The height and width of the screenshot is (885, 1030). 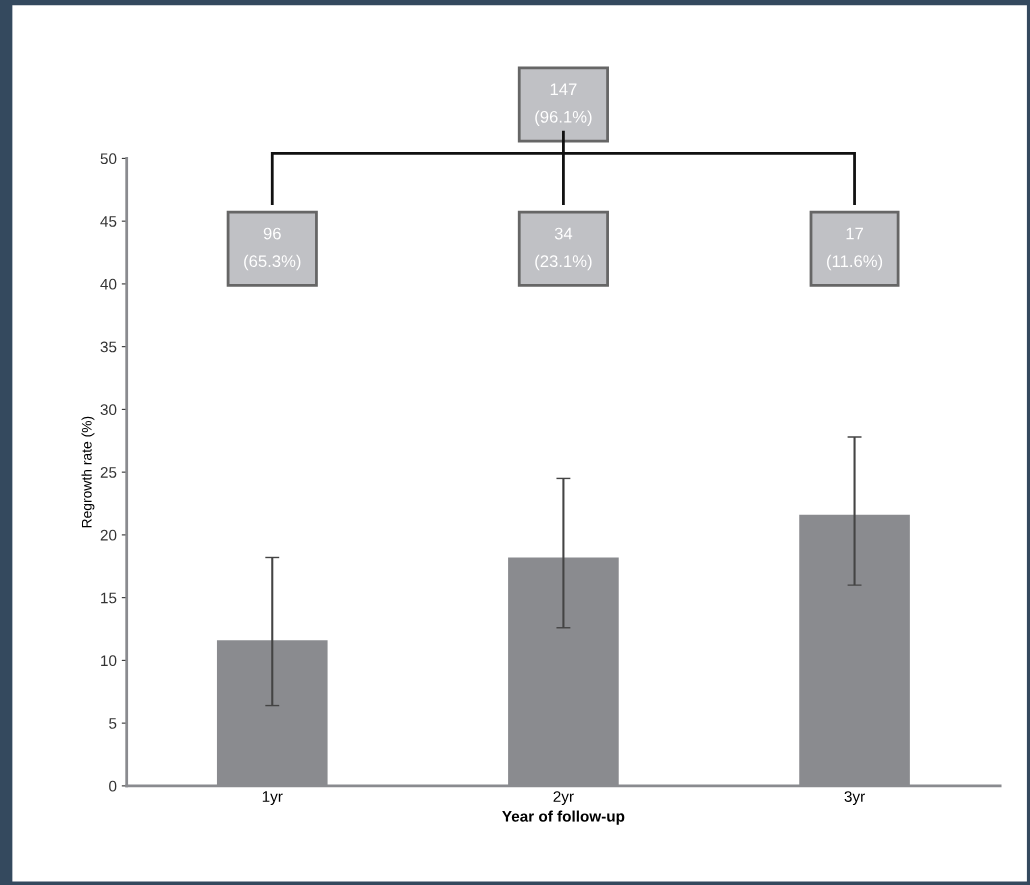 I want to click on x-tick-label: 1yr, so click(x=272, y=798).